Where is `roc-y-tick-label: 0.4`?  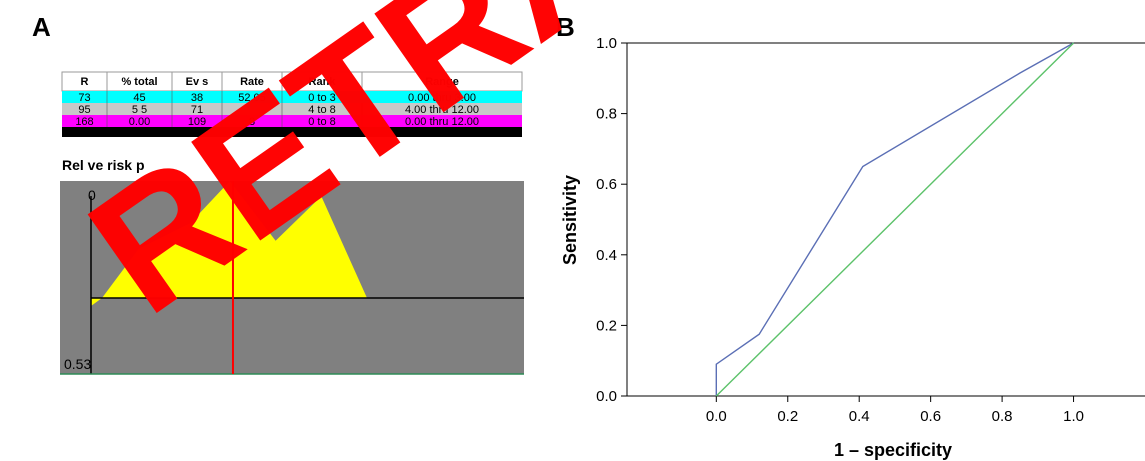 roc-y-tick-label: 0.4 is located at coordinates (606, 255).